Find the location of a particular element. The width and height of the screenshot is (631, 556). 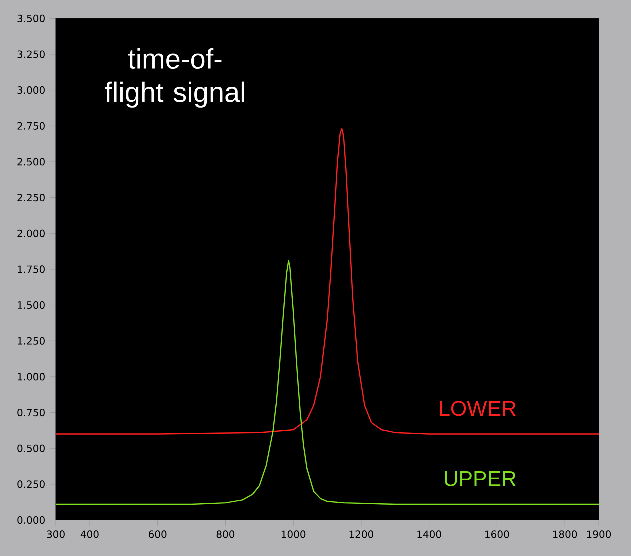

y-tick-label: 0.000 is located at coordinates (31, 520).